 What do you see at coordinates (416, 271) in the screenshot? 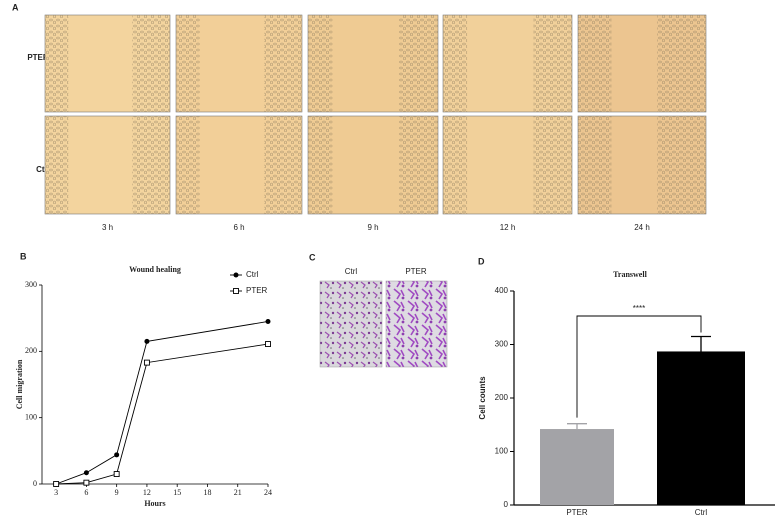
I see `image-label: PTER` at bounding box center [416, 271].